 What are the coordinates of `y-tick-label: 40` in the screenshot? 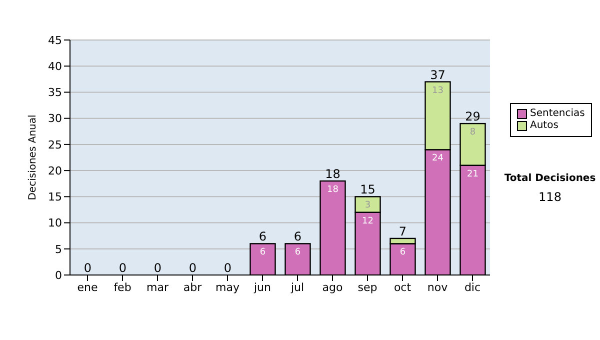 It's located at (55, 67).